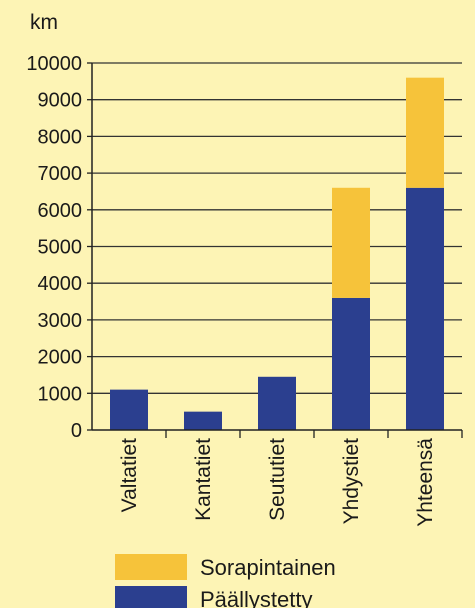  What do you see at coordinates (60, 394) in the screenshot?
I see `y-tick-label: 1000` at bounding box center [60, 394].